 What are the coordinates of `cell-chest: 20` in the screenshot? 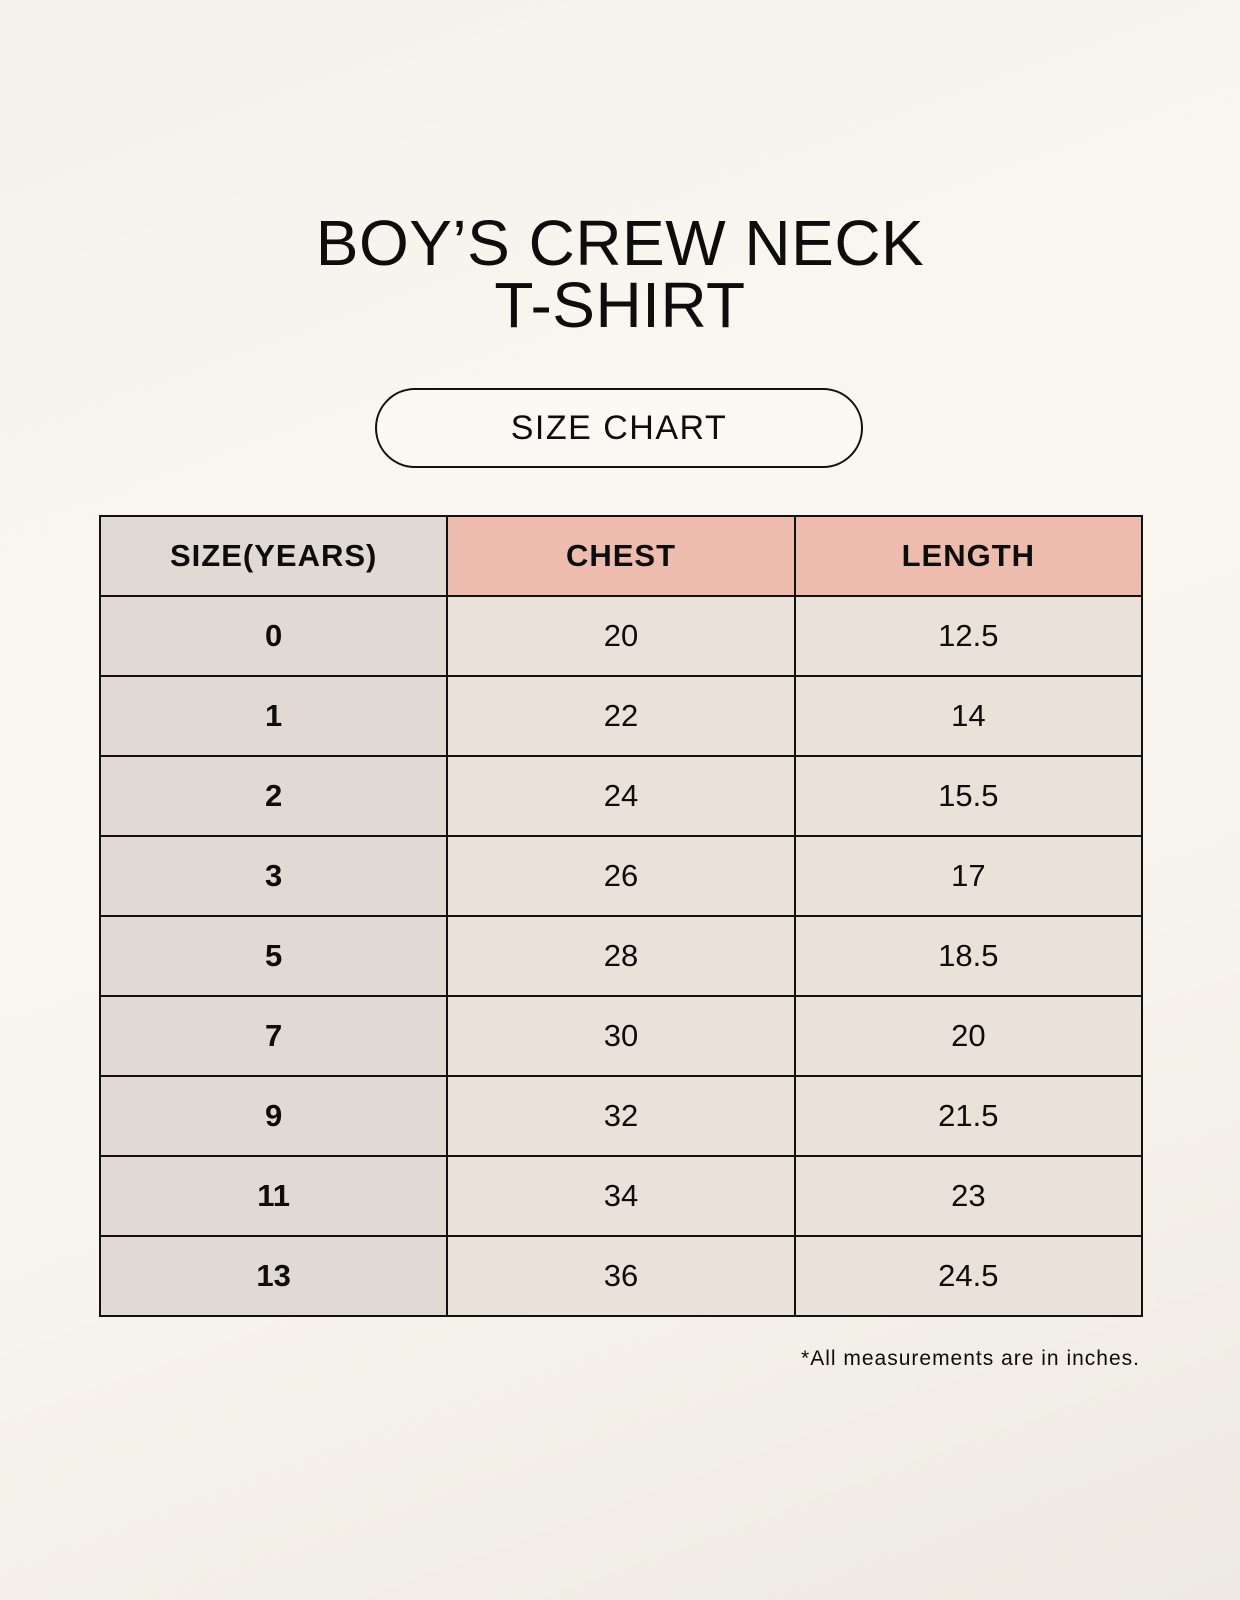 It's located at (621, 636).